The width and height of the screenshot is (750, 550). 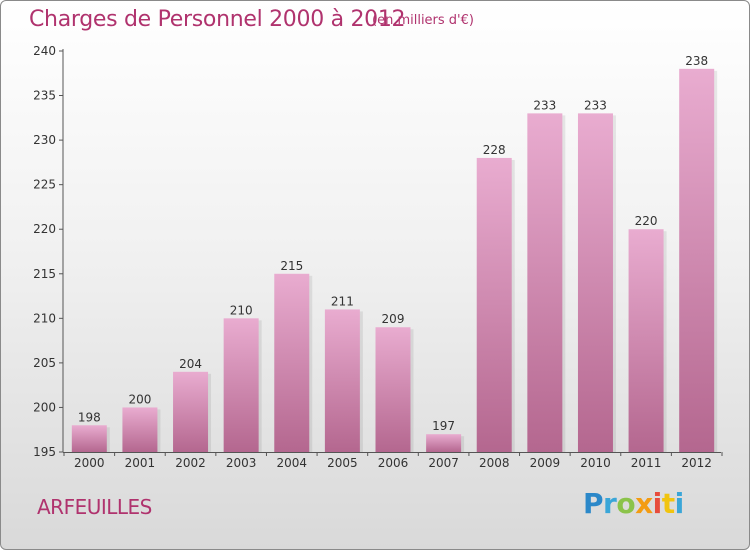 I want to click on value-label-2005: 211, so click(x=342, y=301).